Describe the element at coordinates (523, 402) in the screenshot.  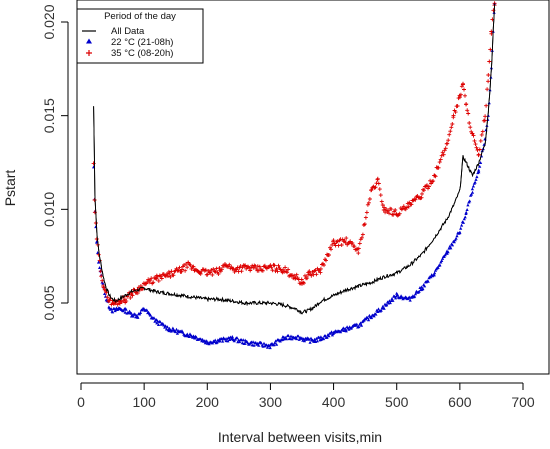
I see `x-tick-label: 700` at that location.